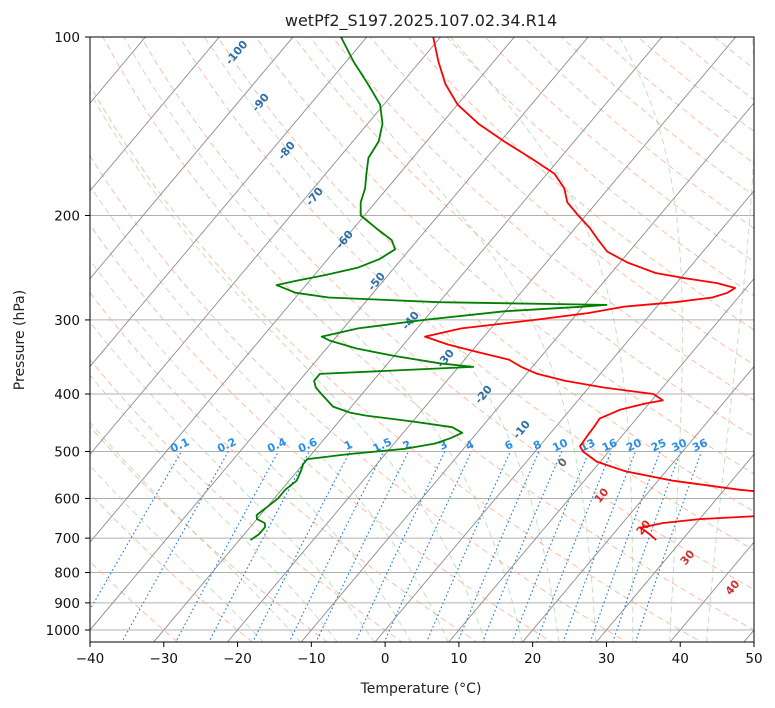 The width and height of the screenshot is (775, 708). I want to click on y-axis-label: Pressure (hPa), so click(20, 340).